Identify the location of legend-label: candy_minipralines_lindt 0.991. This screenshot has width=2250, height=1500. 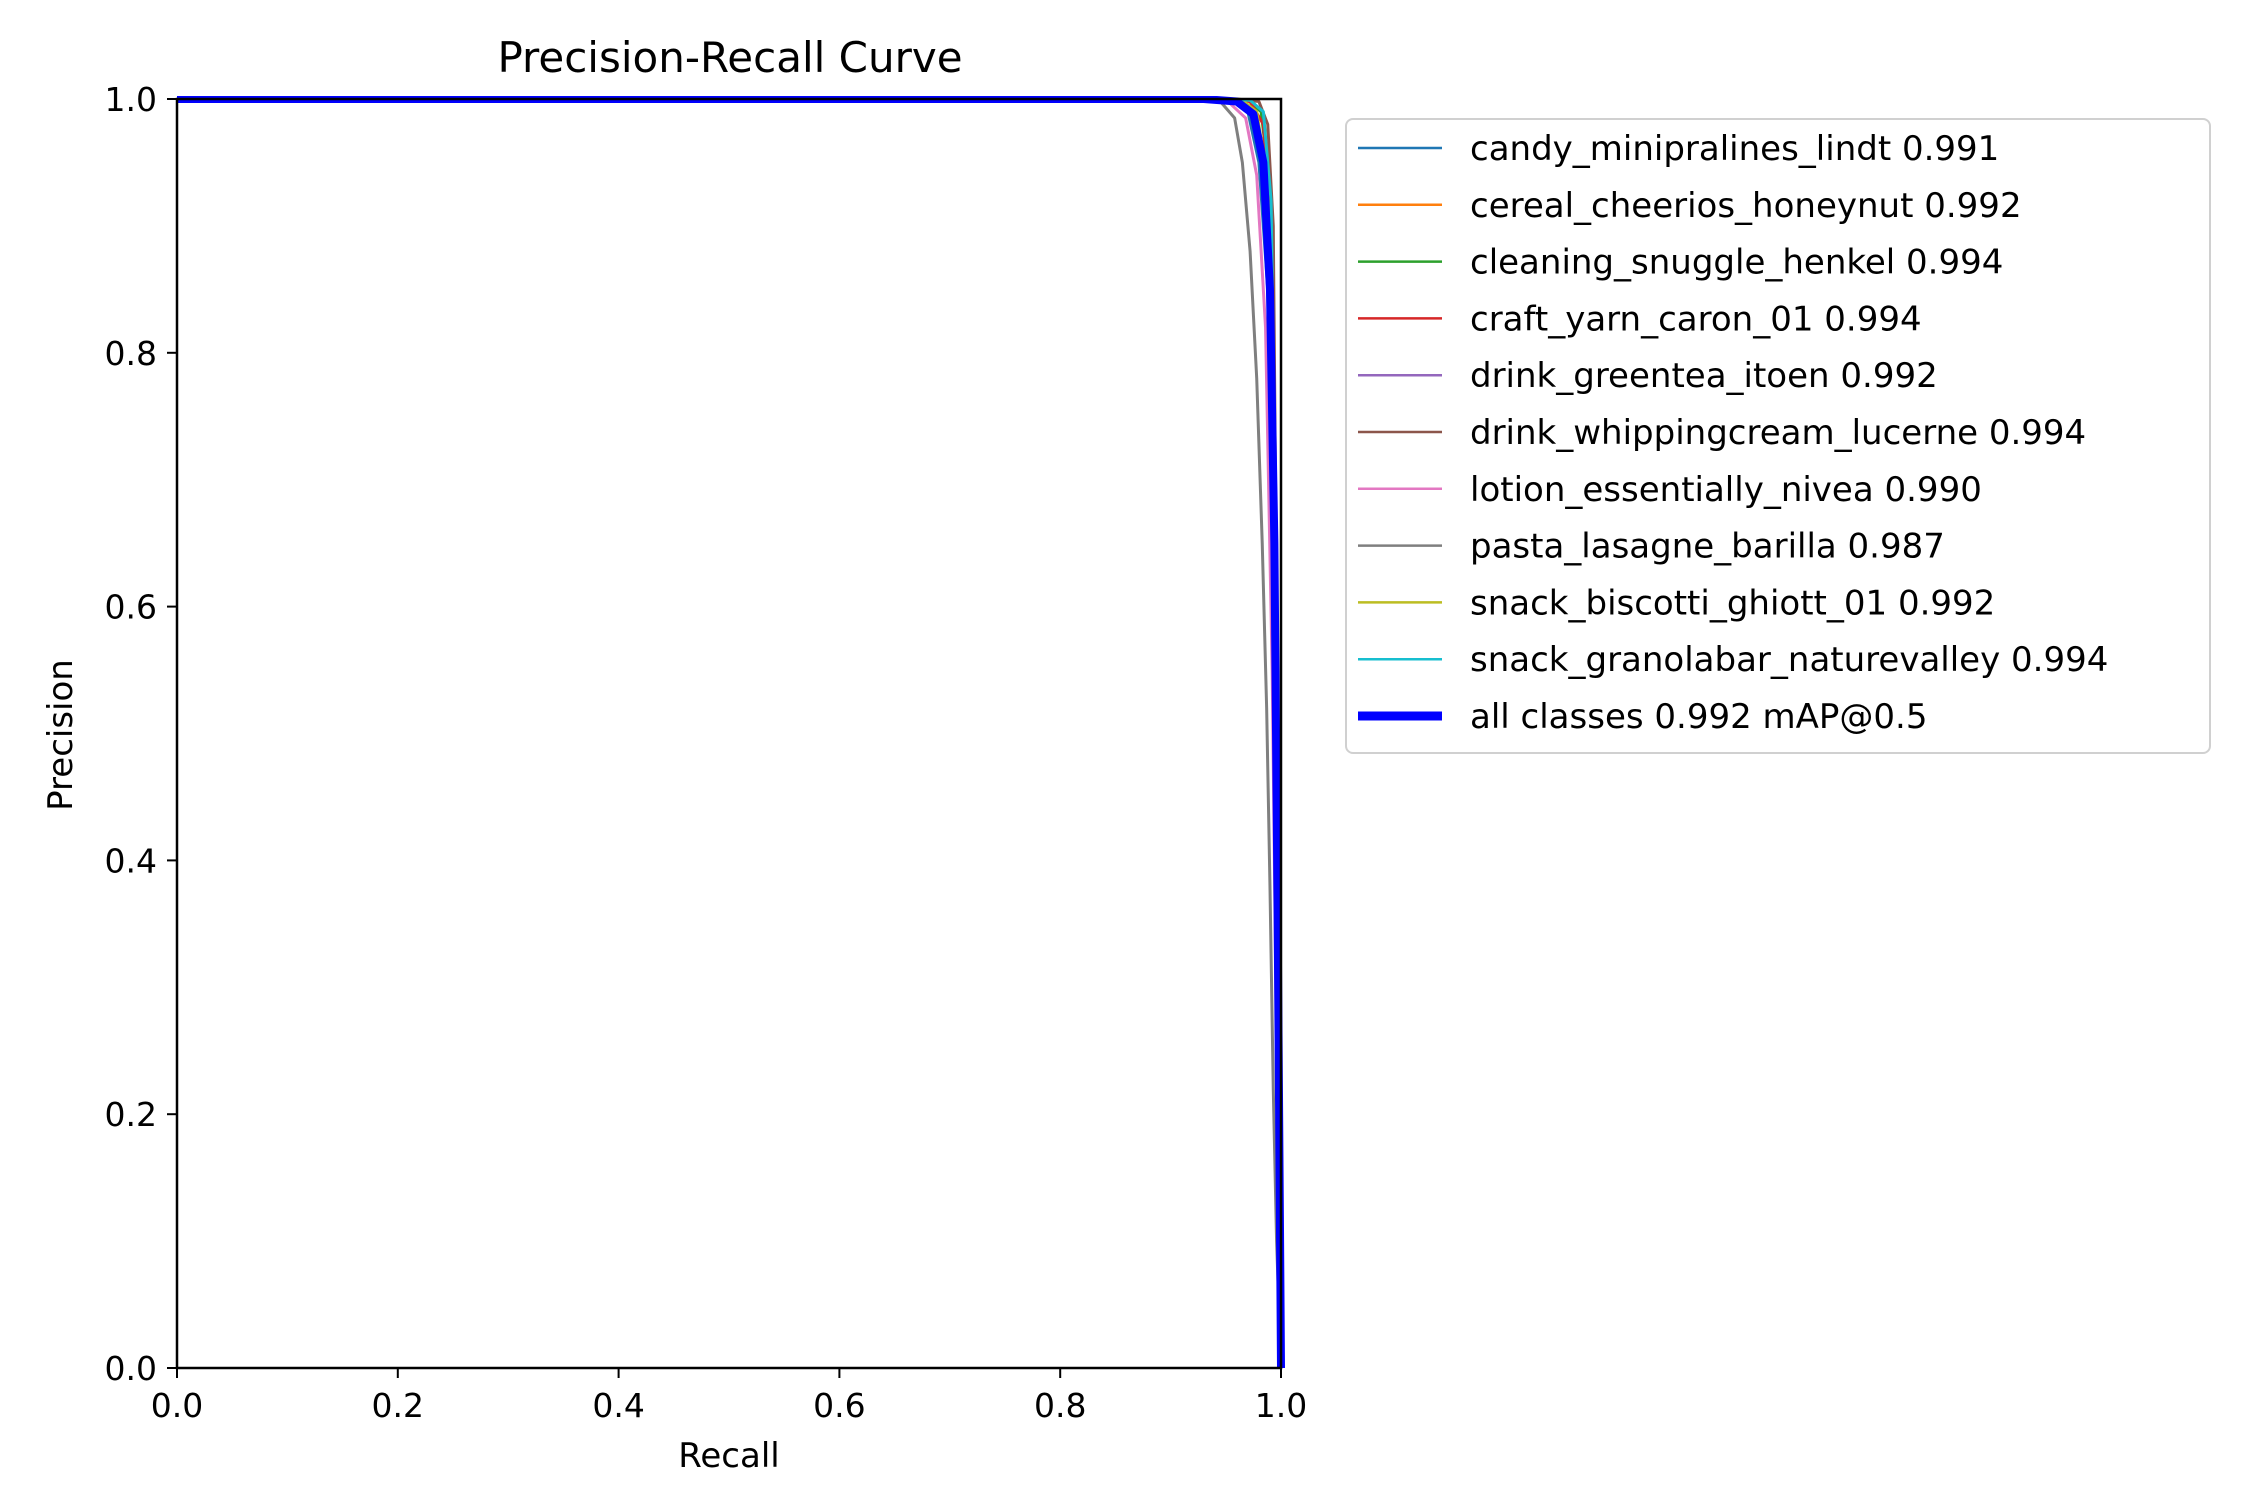
(1734, 149).